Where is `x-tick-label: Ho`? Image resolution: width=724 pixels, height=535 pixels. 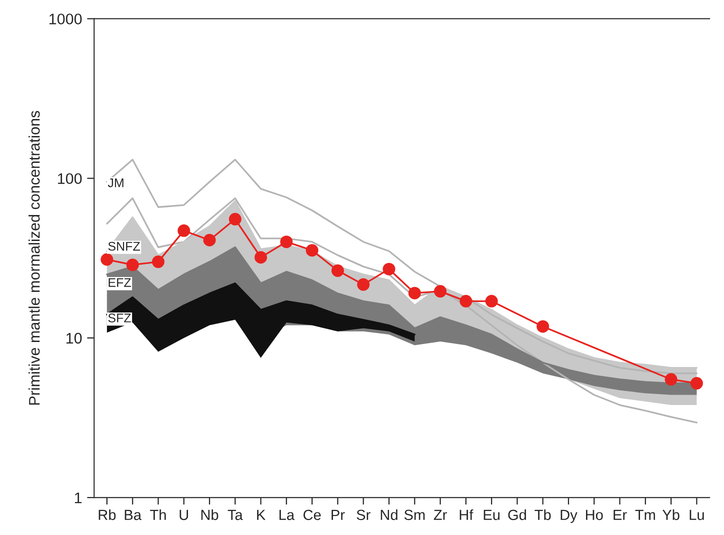 x-tick-label: Ho is located at coordinates (594, 515).